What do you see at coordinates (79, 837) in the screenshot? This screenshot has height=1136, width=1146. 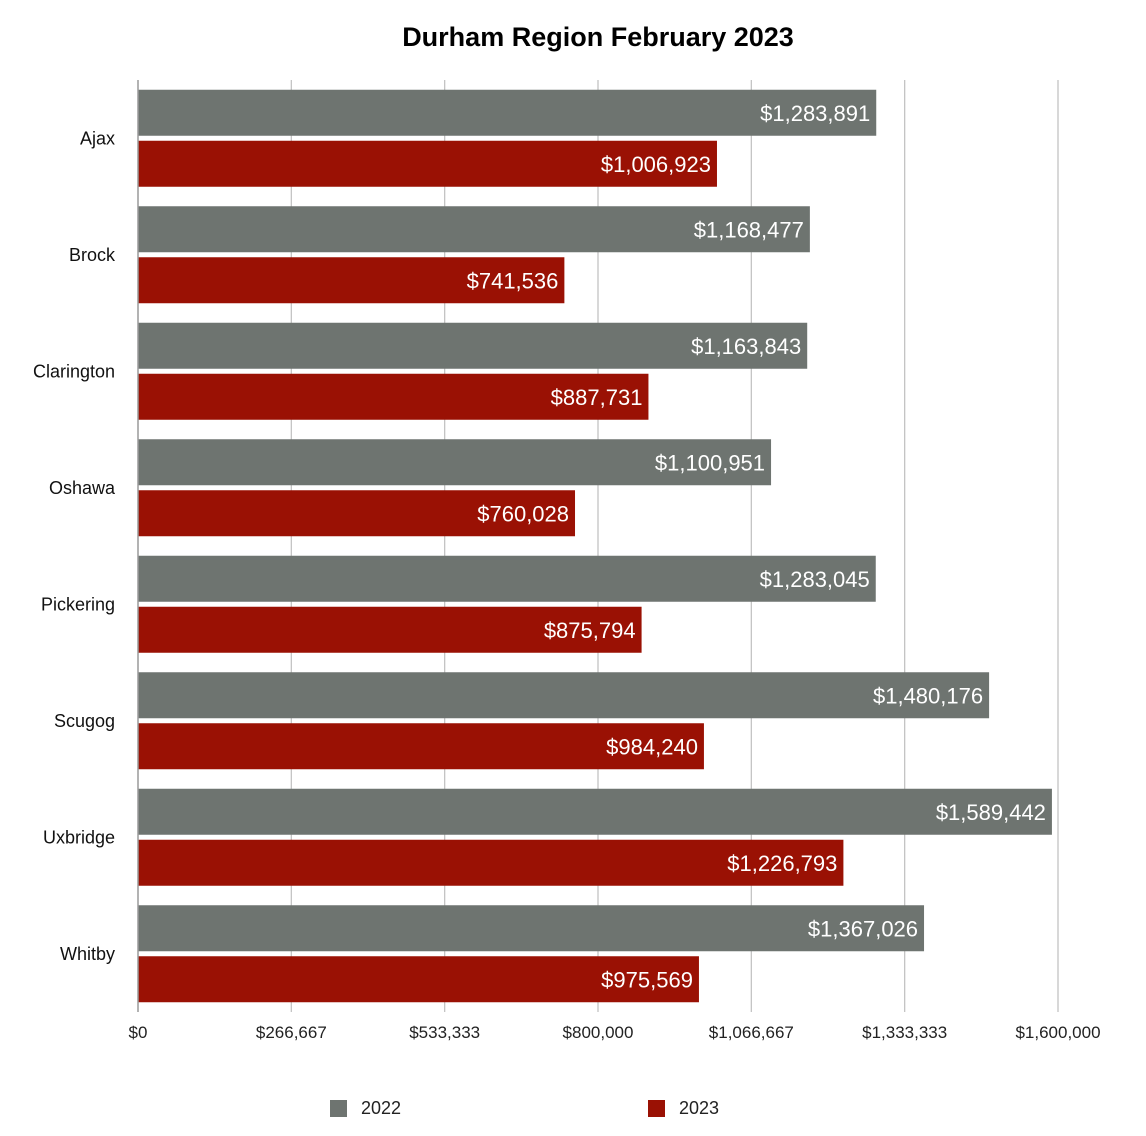 I see `category-label: Uxbridge` at bounding box center [79, 837].